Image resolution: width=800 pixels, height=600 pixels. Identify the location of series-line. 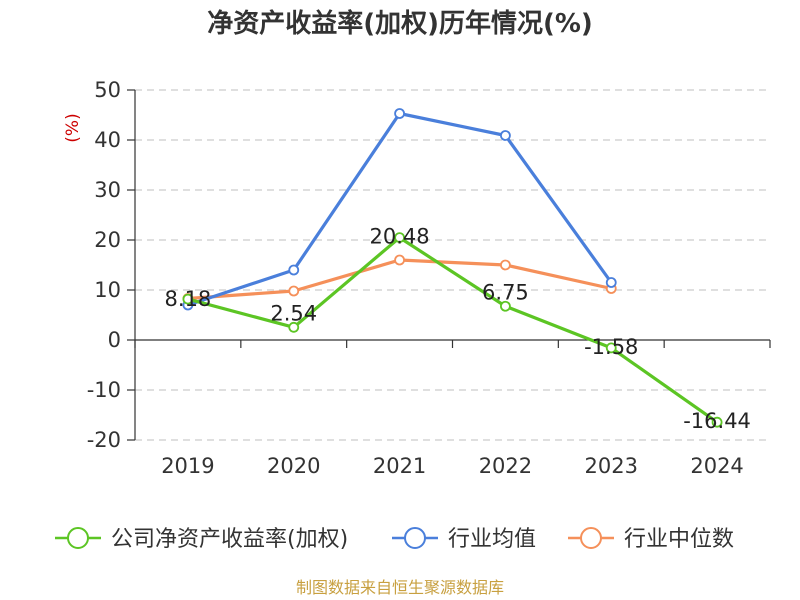
(399, 279).